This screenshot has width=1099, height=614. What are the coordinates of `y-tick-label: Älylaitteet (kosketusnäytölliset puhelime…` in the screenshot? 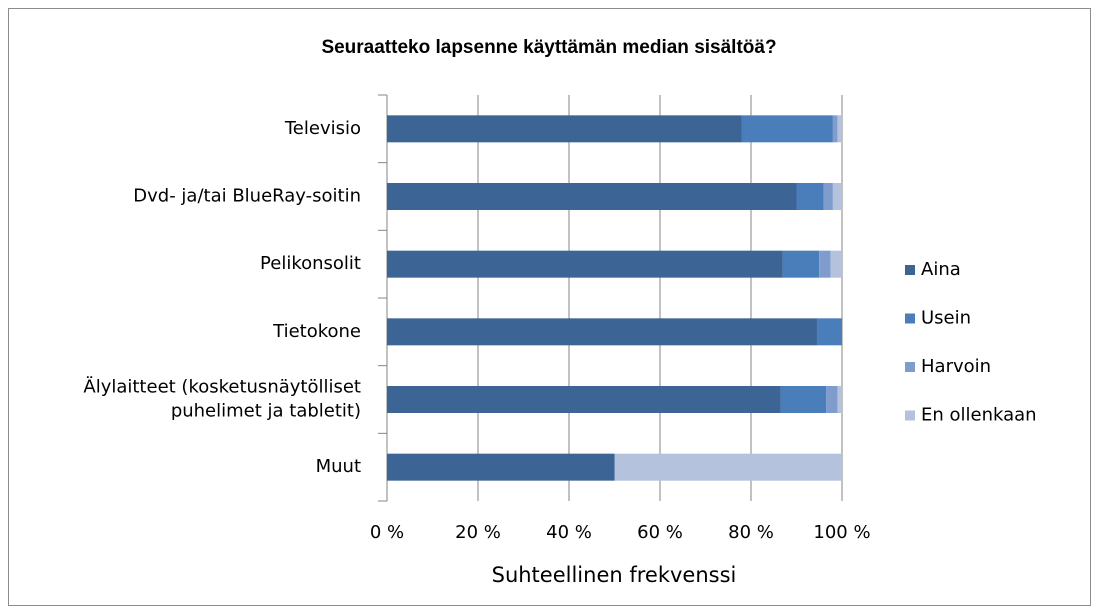 It's located at (222, 399).